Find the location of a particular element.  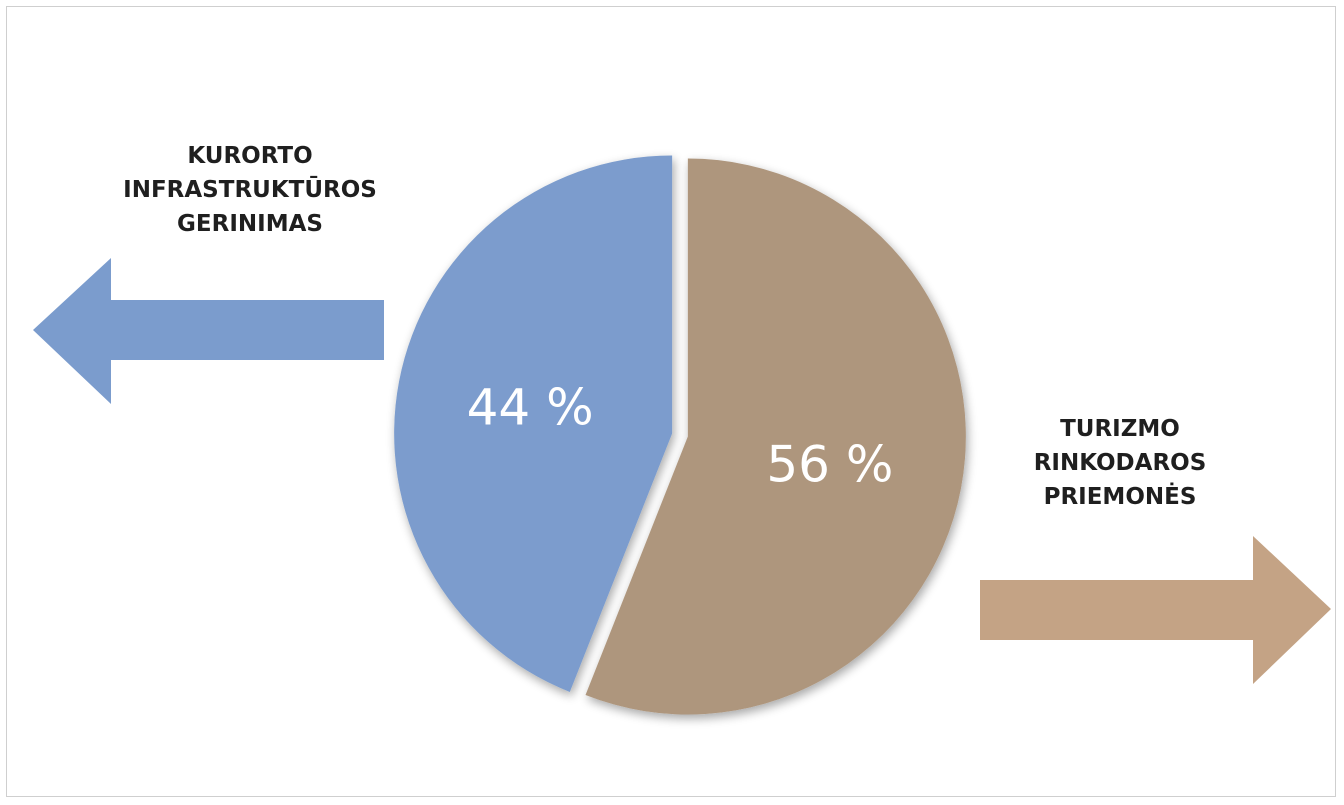

category-label-infrastructure: KURORTO INFRASTRUKTŪROS GERINIMAS is located at coordinates (250, 190).